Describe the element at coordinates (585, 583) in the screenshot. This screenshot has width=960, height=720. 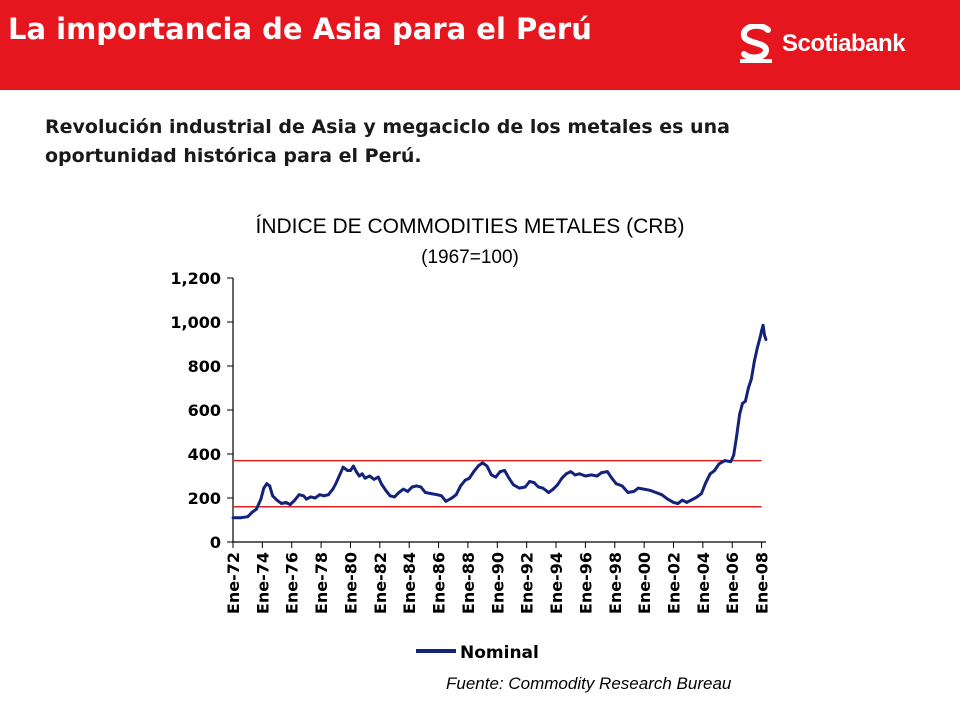
I see `x-tick-label: Ene-96` at that location.